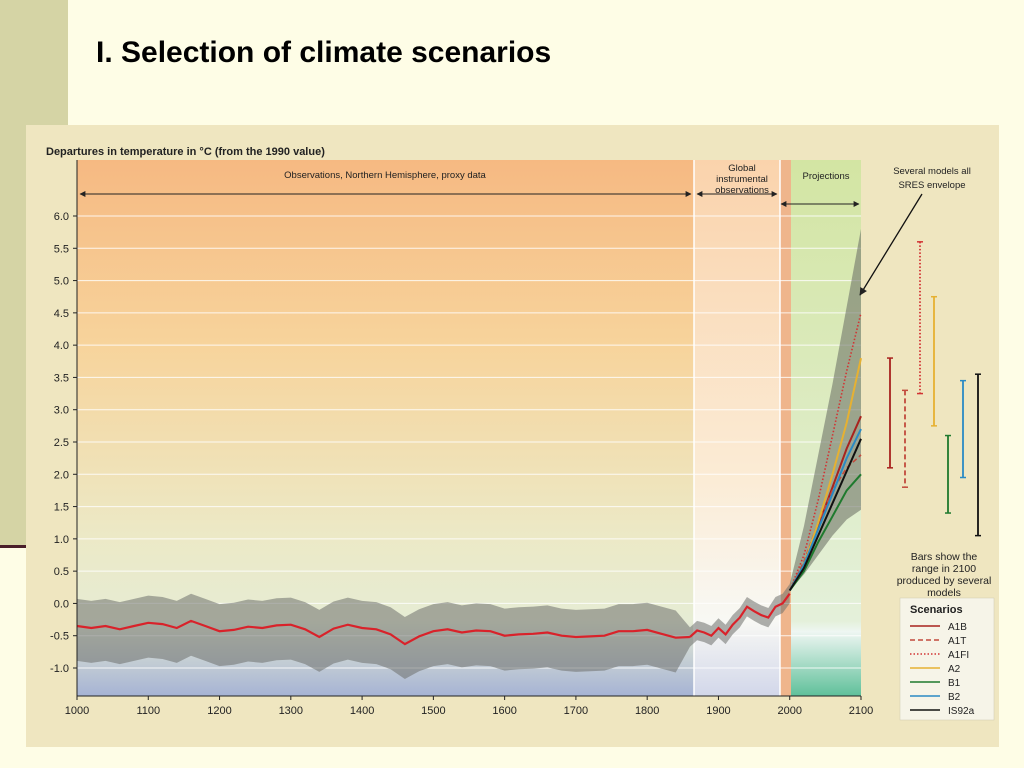 The height and width of the screenshot is (768, 1024). Describe the element at coordinates (576, 711) in the screenshot. I see `x-tick-label: 1700` at that location.